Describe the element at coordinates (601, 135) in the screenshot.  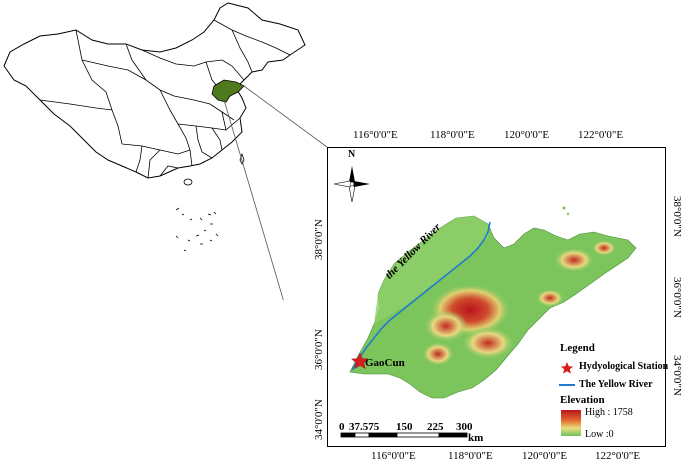
I see `lon-top-122: 122°0'0"E` at that location.